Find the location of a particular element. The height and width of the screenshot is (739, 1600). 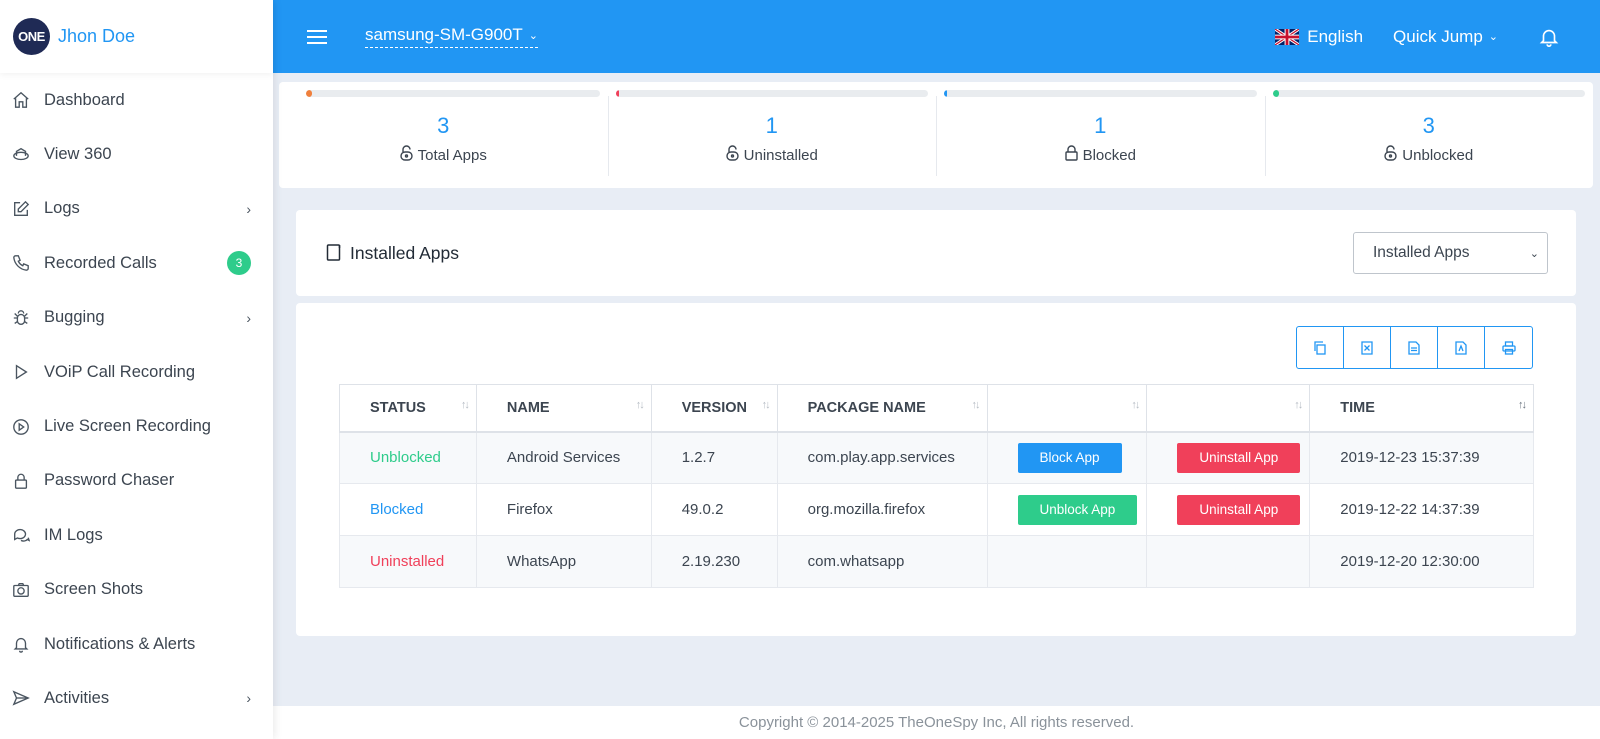

csv-button is located at coordinates (1414, 347).